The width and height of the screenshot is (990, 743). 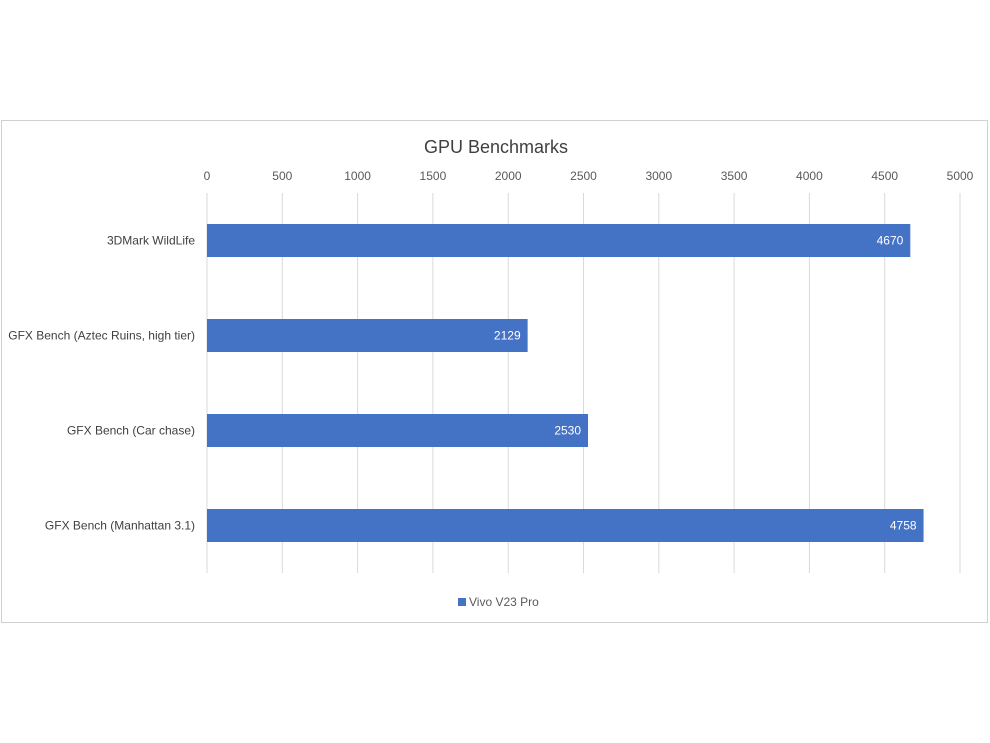 I want to click on x-tick-label: 1000, so click(x=357, y=176).